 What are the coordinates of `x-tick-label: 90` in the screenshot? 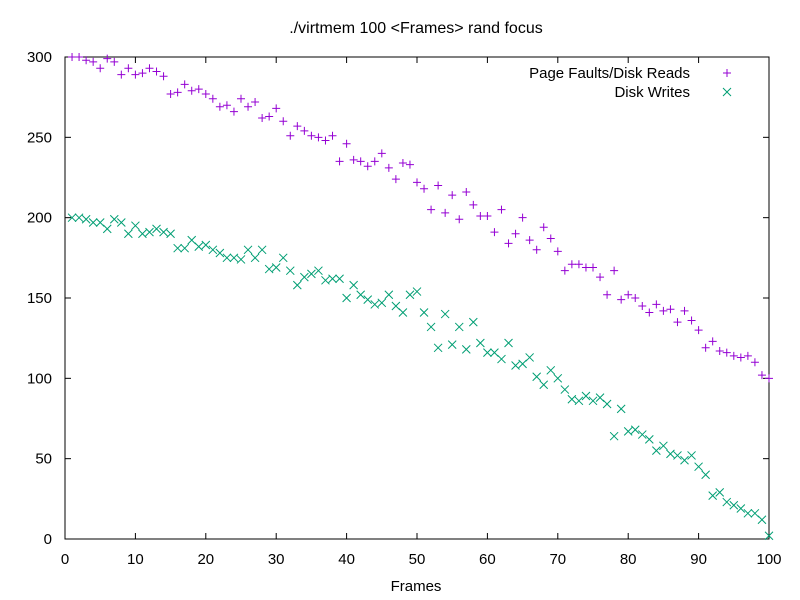 It's located at (698, 559).